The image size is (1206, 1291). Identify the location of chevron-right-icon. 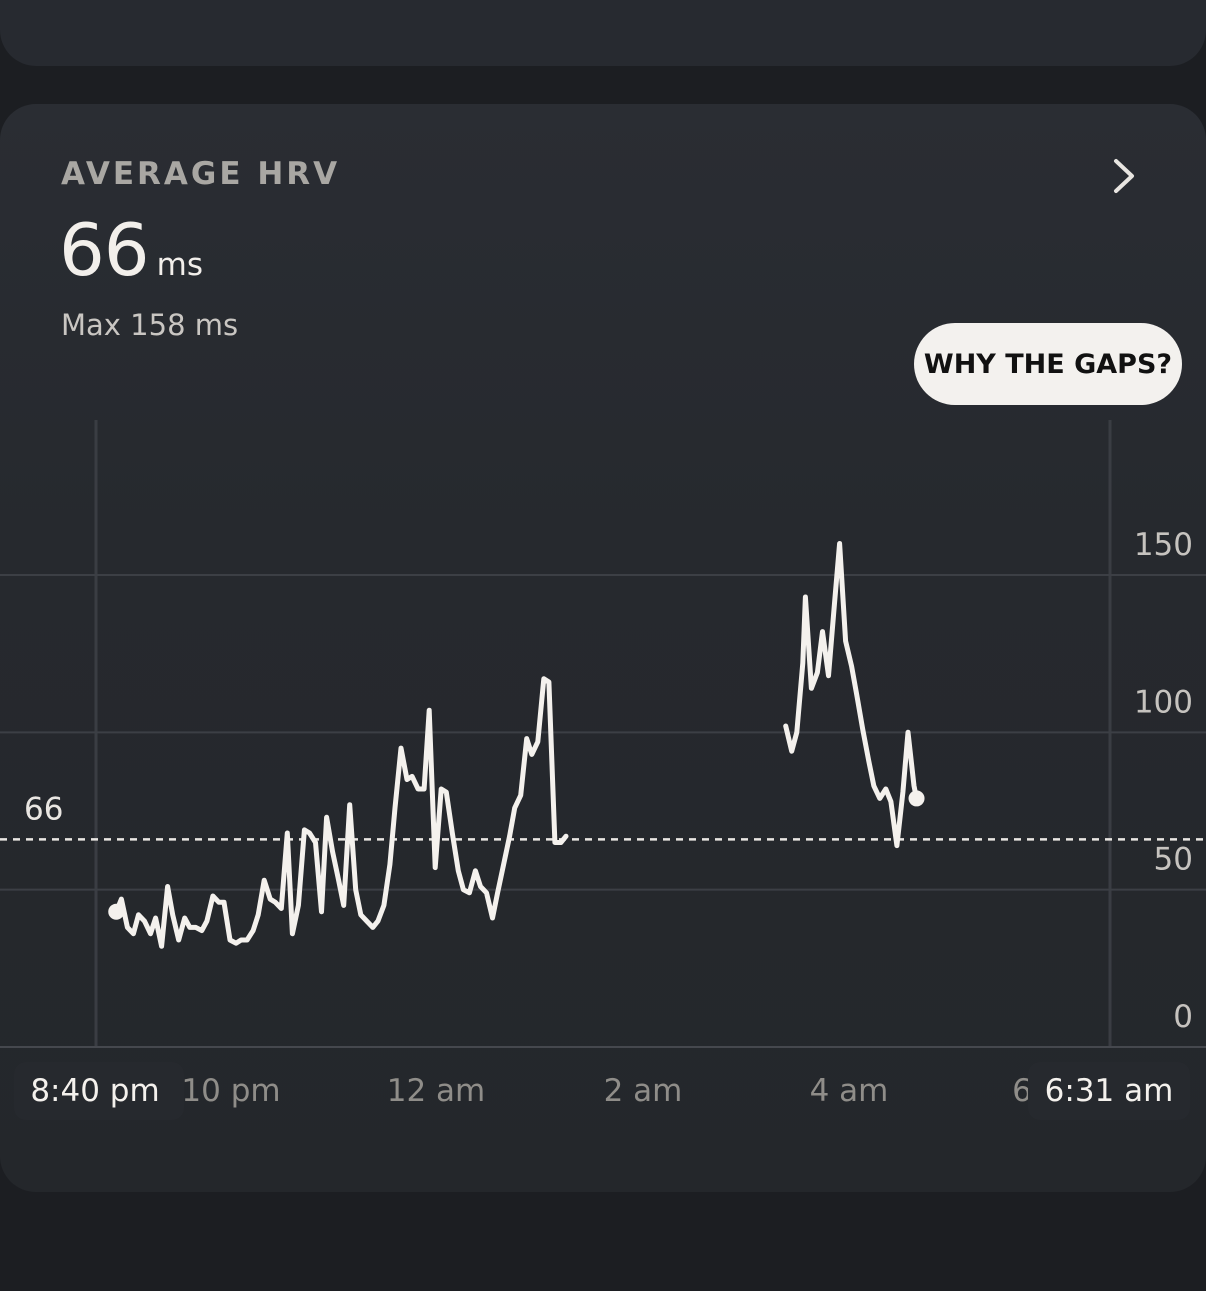
(1123, 176).